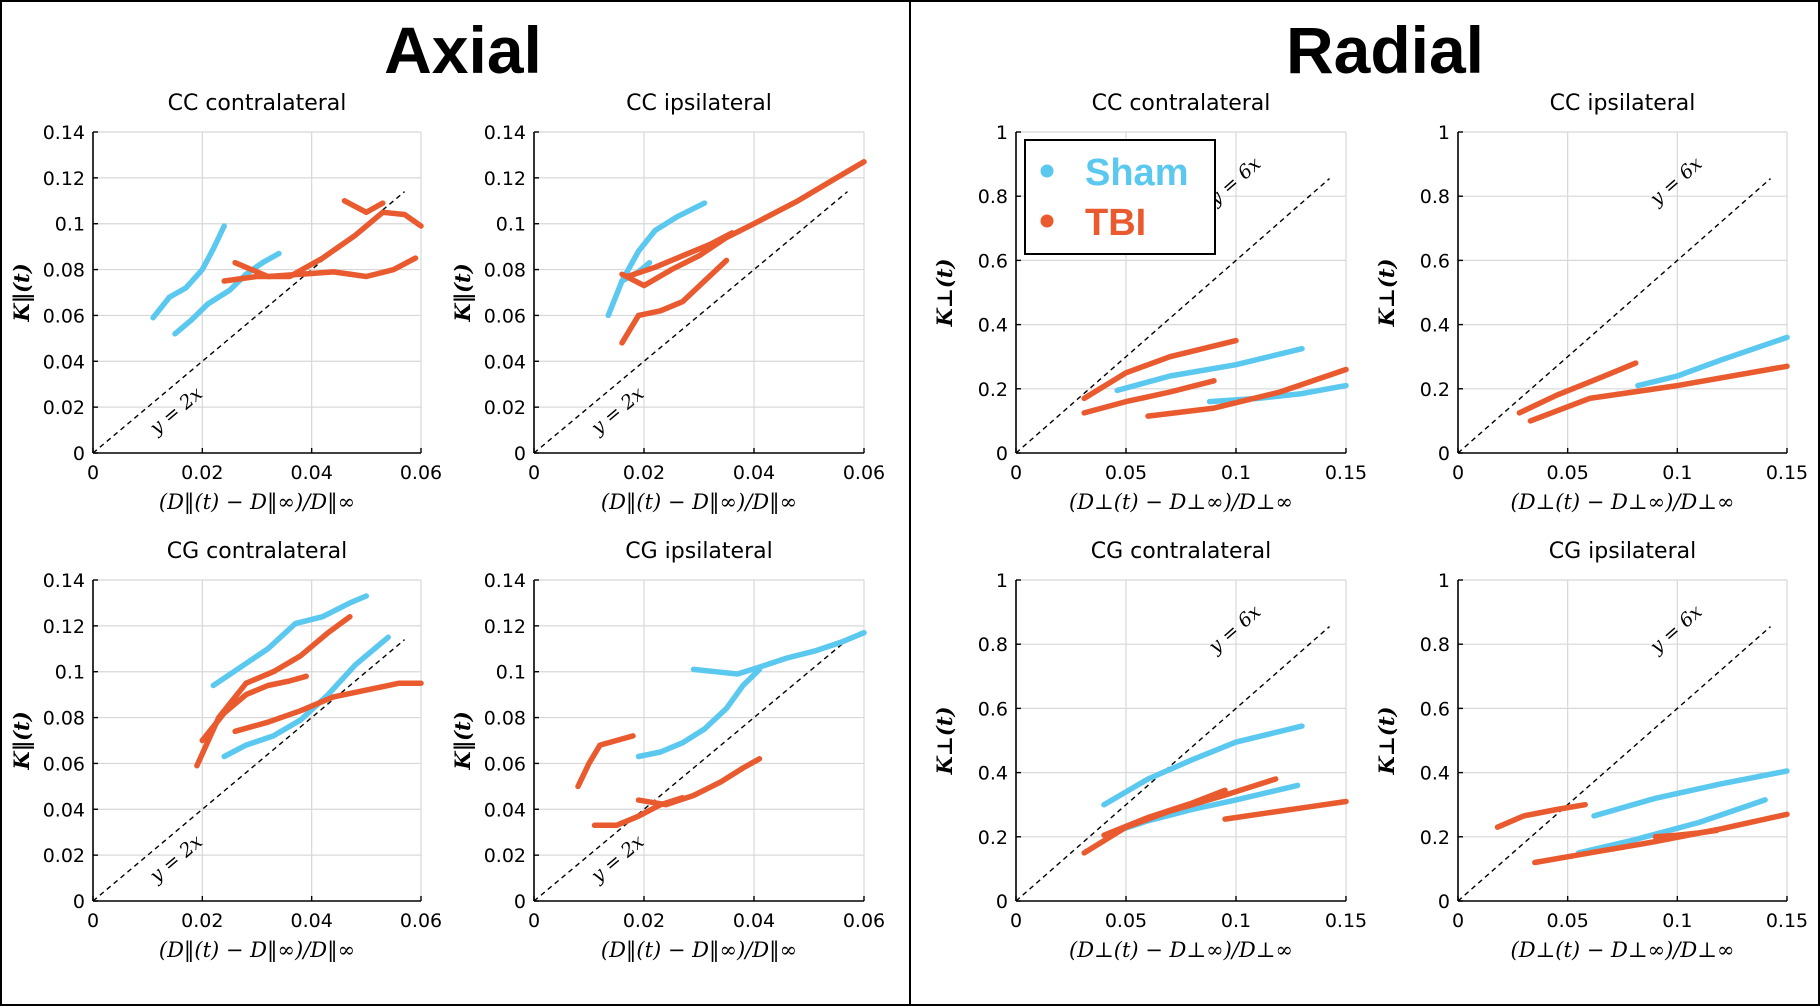 This screenshot has height=1008, width=1820. What do you see at coordinates (1677, 473) in the screenshot?
I see `chart-6-x-tick-label: 0.1` at bounding box center [1677, 473].